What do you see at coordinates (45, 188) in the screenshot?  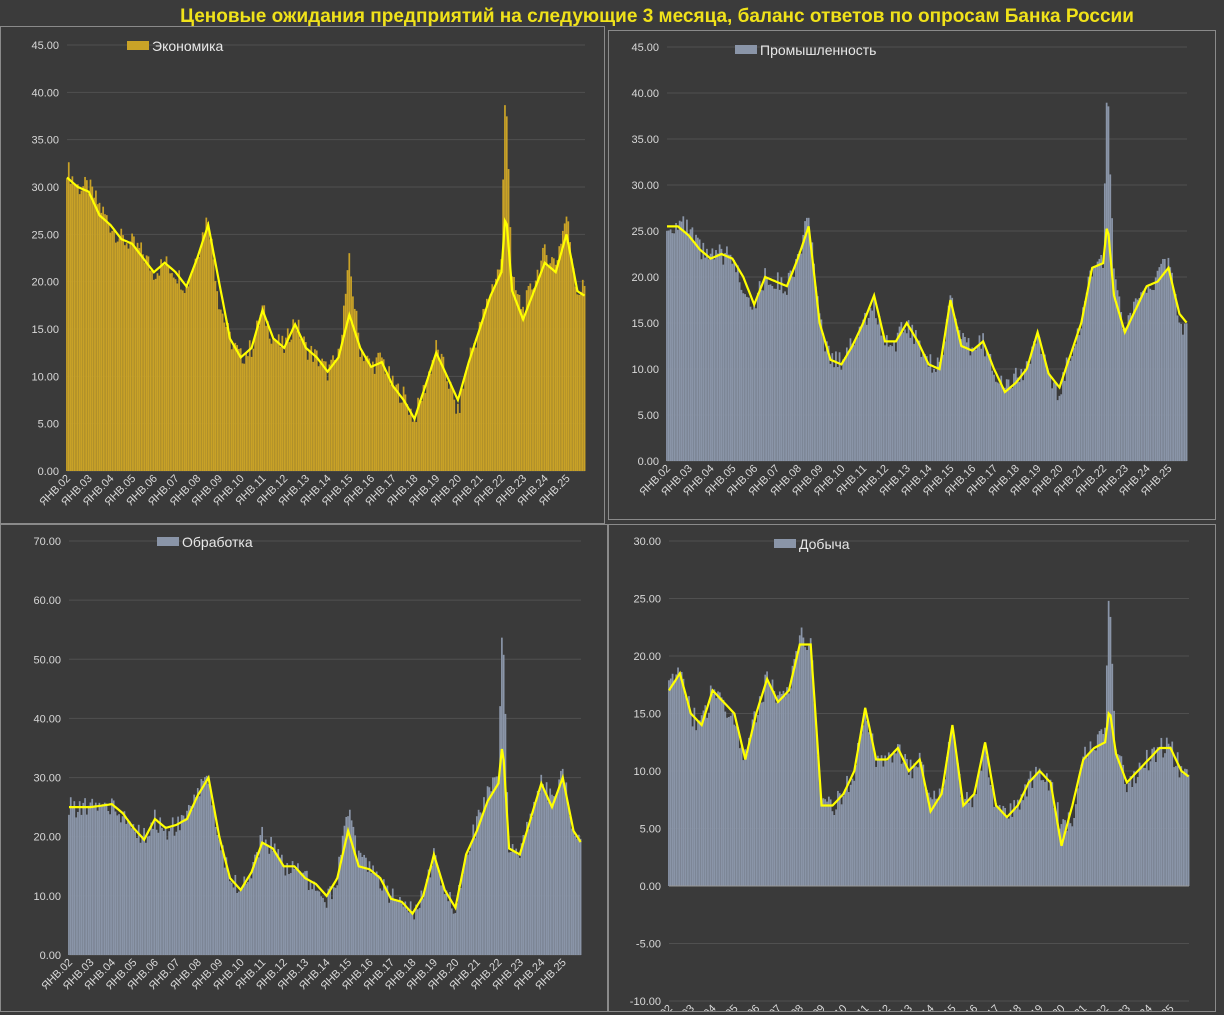 I see `y-tick-label: 30.00` at bounding box center [45, 188].